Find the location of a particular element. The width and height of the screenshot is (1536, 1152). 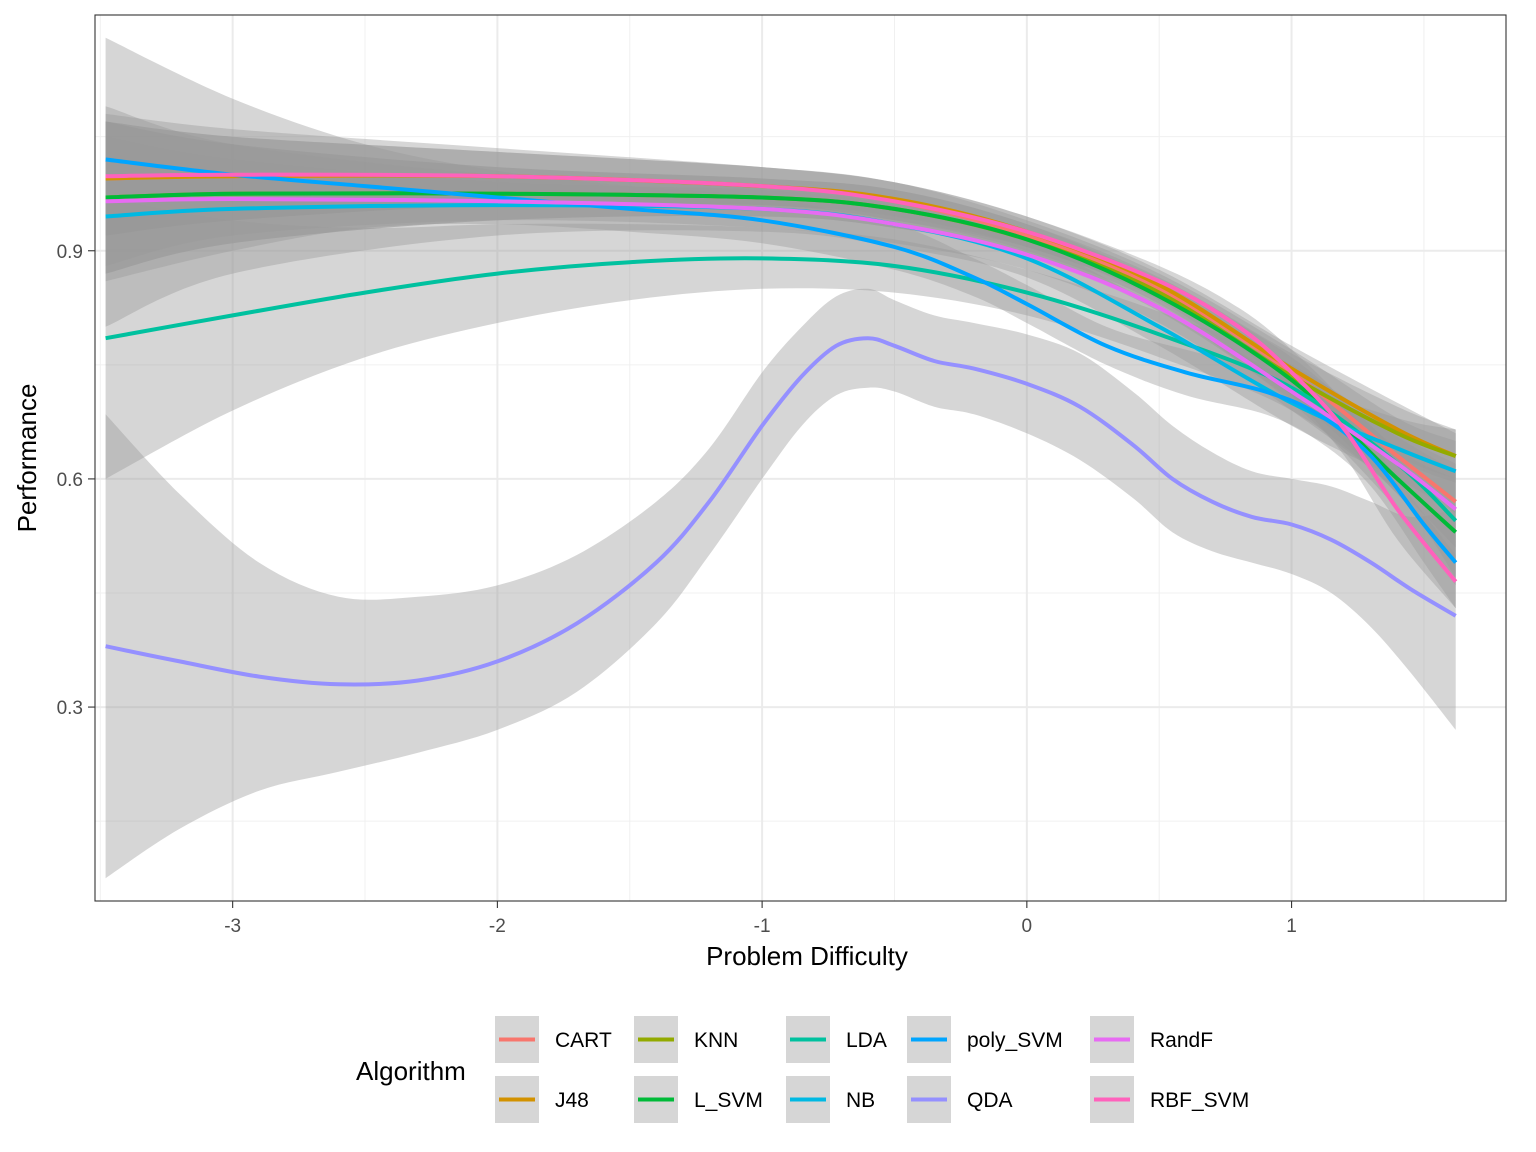

legend-item-j48: J48 is located at coordinates (542, 1099).